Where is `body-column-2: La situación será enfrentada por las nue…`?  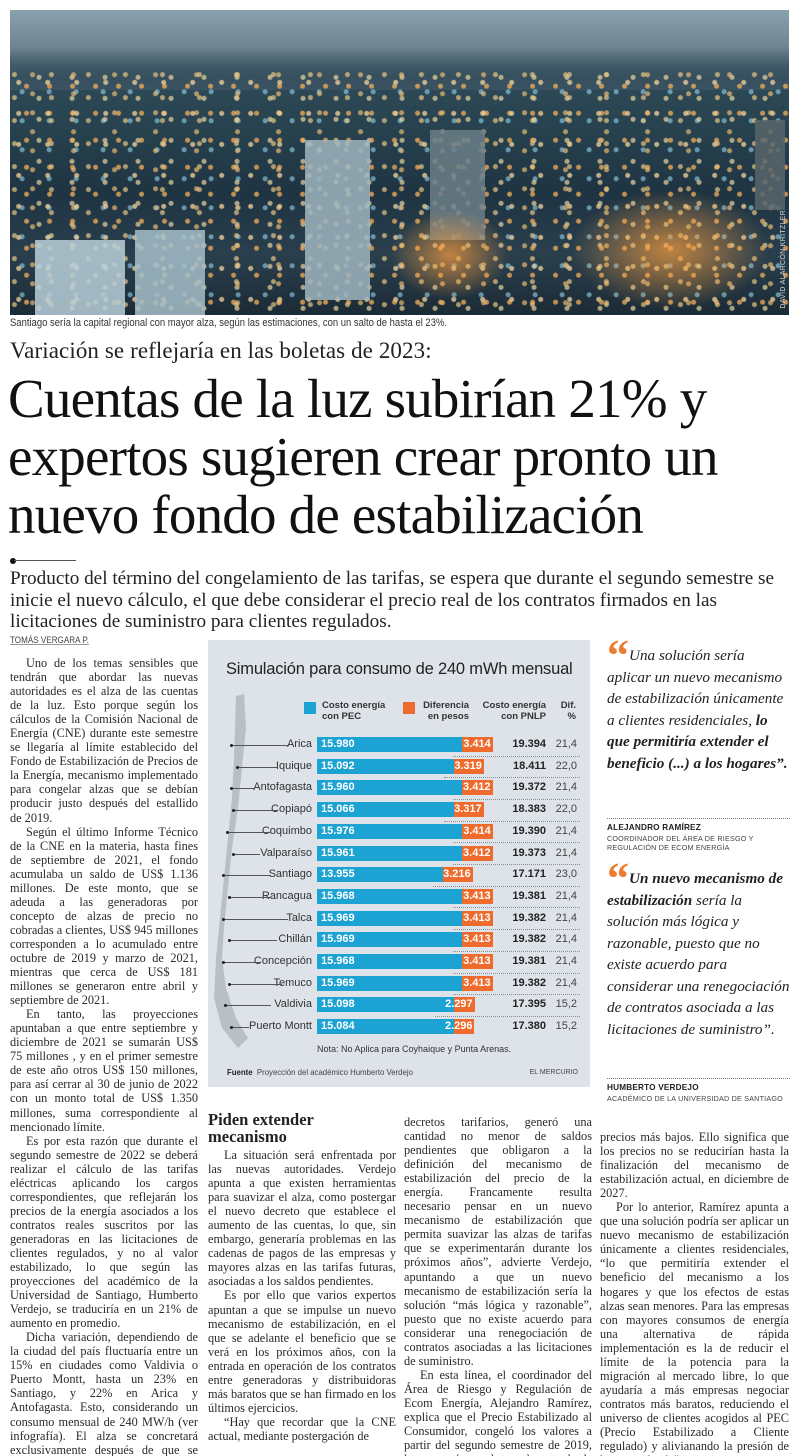
body-column-2: La situación será enfrentada por las nue… is located at coordinates (302, 1295).